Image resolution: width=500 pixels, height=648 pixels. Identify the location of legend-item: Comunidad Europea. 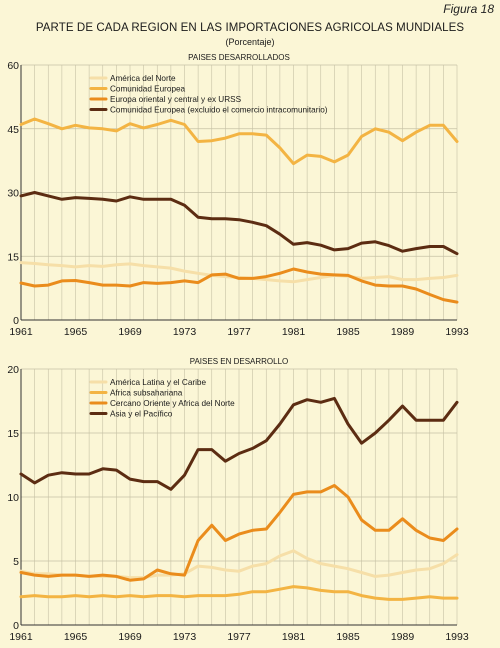
(137, 89).